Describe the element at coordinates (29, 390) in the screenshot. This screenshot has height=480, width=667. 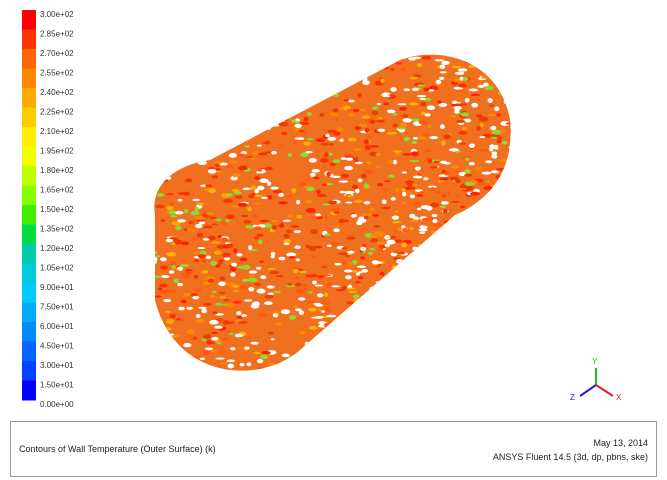
I see `color-band` at that location.